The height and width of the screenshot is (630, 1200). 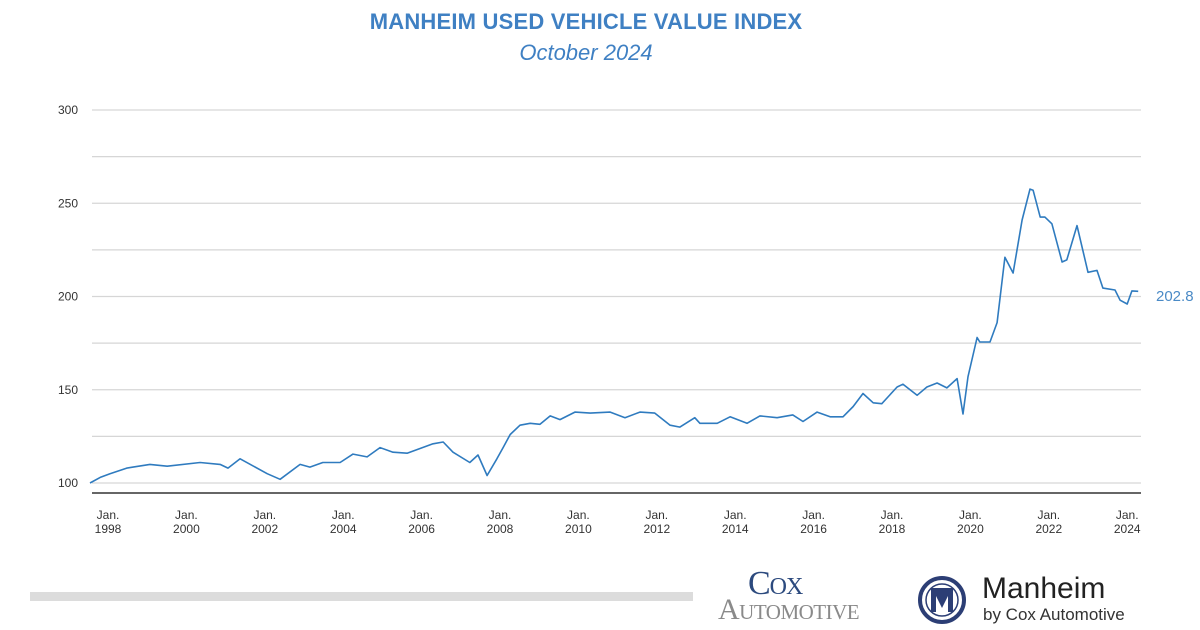 What do you see at coordinates (578, 529) in the screenshot?
I see `x-tick-label-year: 2010` at bounding box center [578, 529].